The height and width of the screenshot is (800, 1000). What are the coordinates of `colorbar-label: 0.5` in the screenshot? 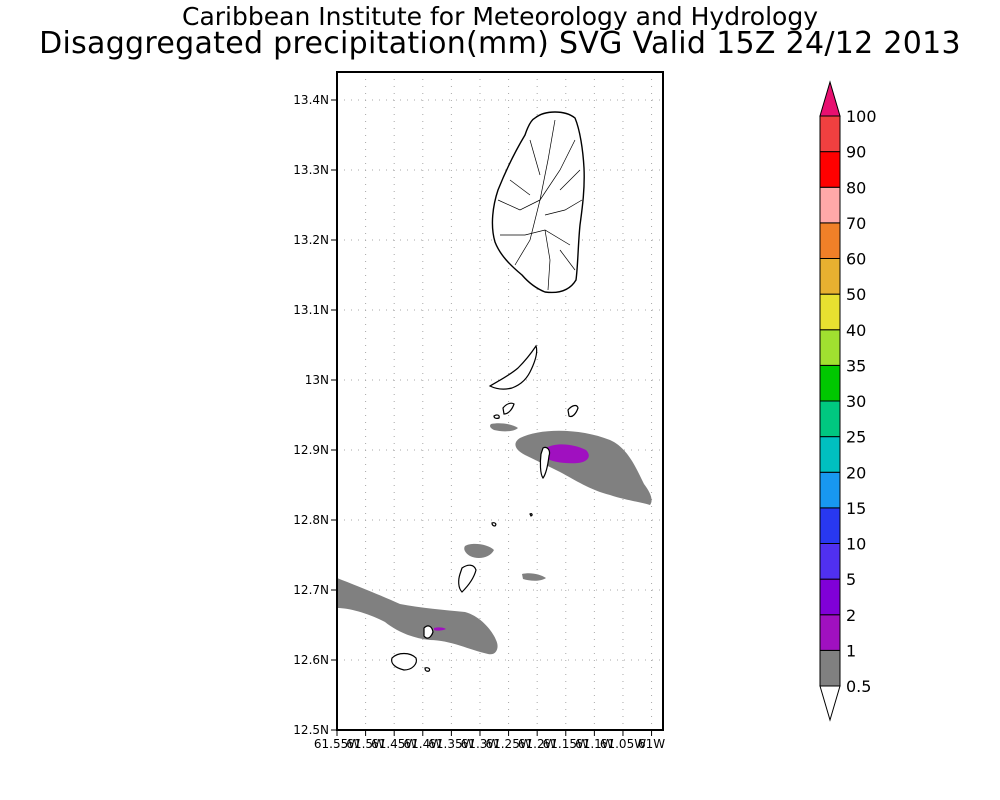 It's located at (858, 686).